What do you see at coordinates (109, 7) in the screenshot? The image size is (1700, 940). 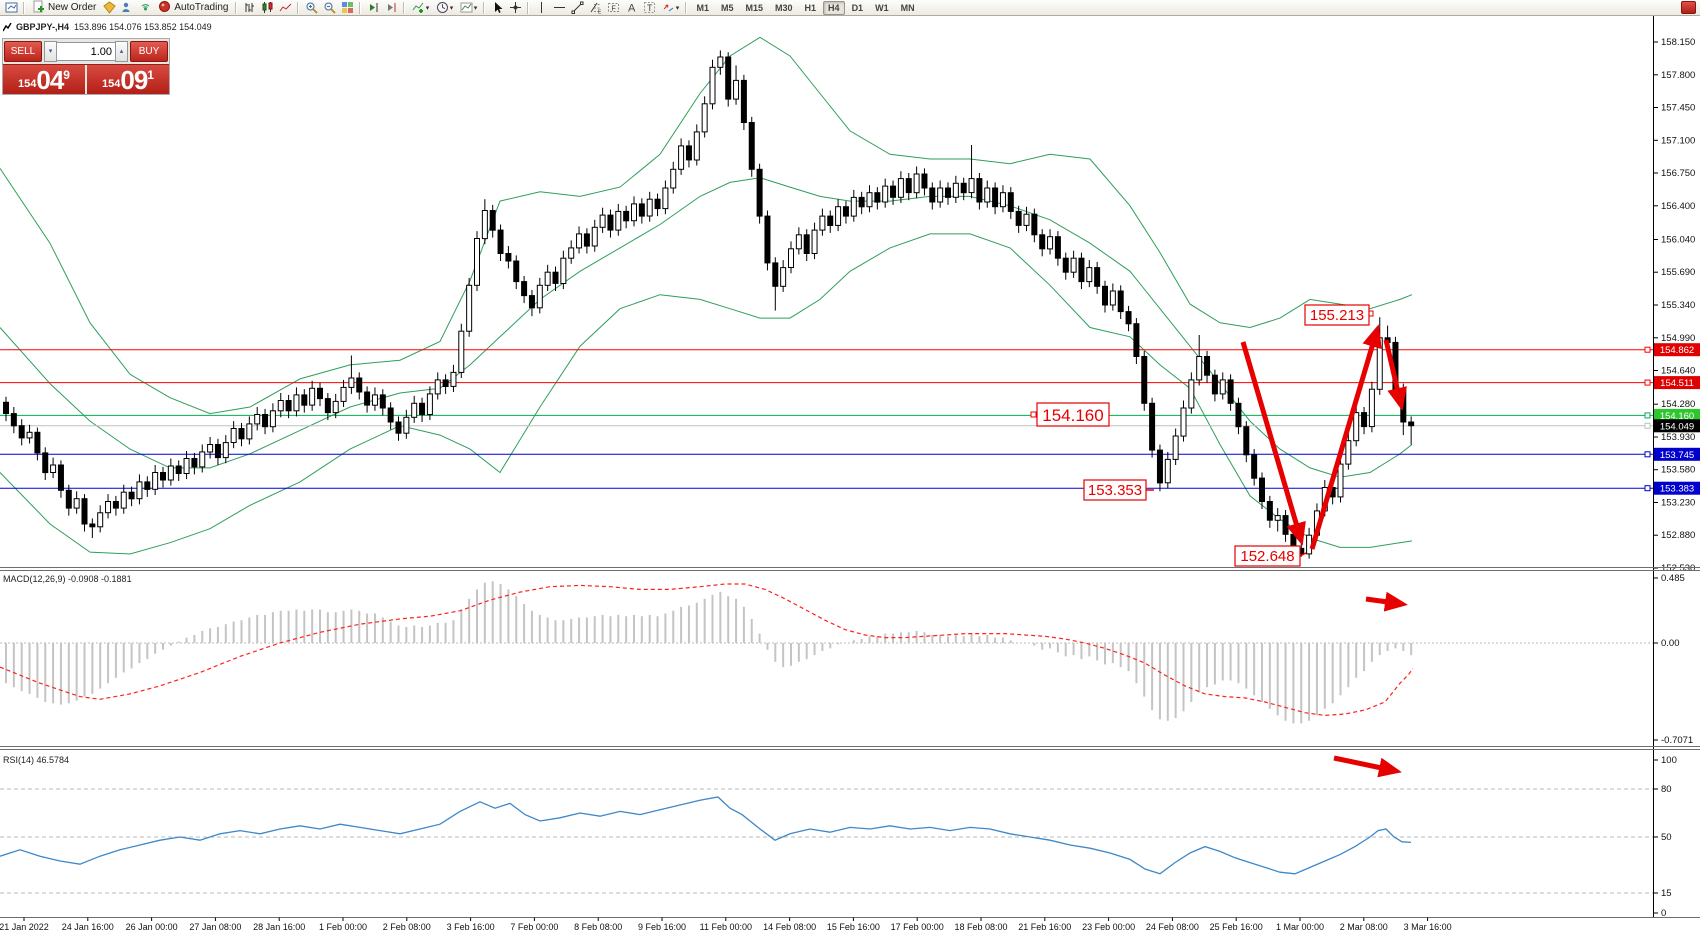 I see `deposit-icon` at bounding box center [109, 7].